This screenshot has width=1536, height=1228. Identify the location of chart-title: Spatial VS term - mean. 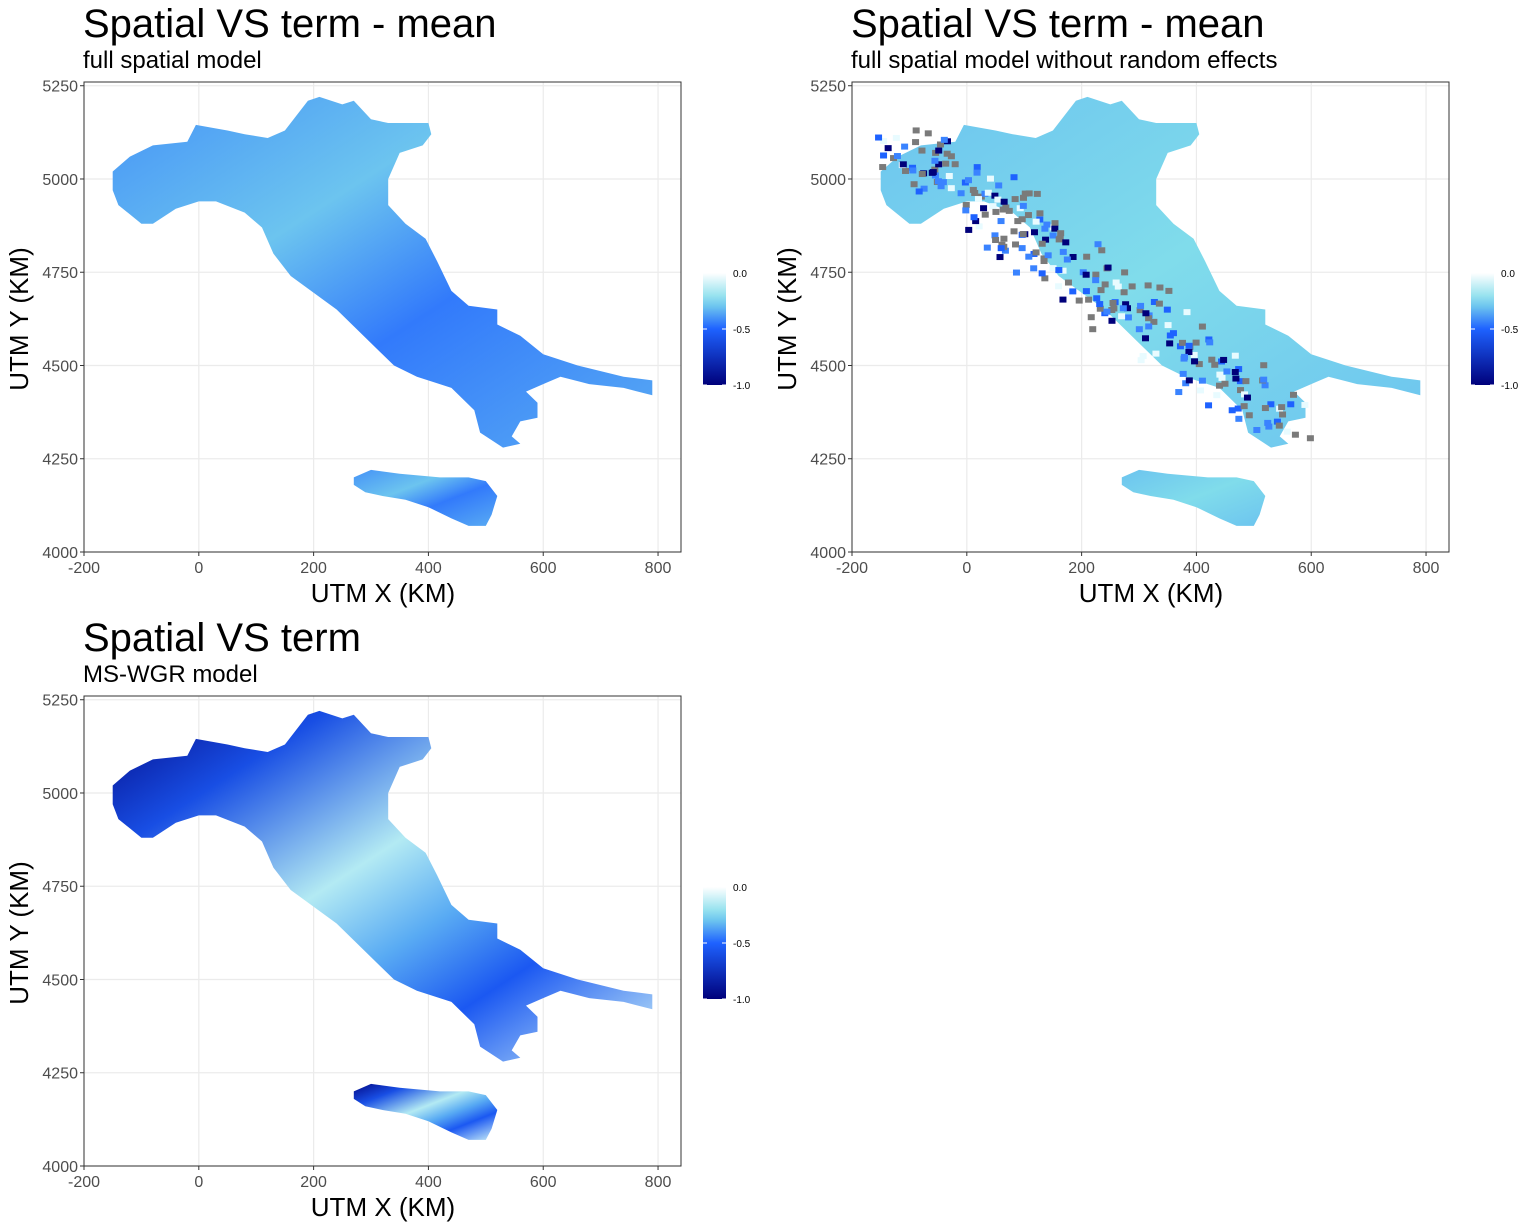
(1058, 24).